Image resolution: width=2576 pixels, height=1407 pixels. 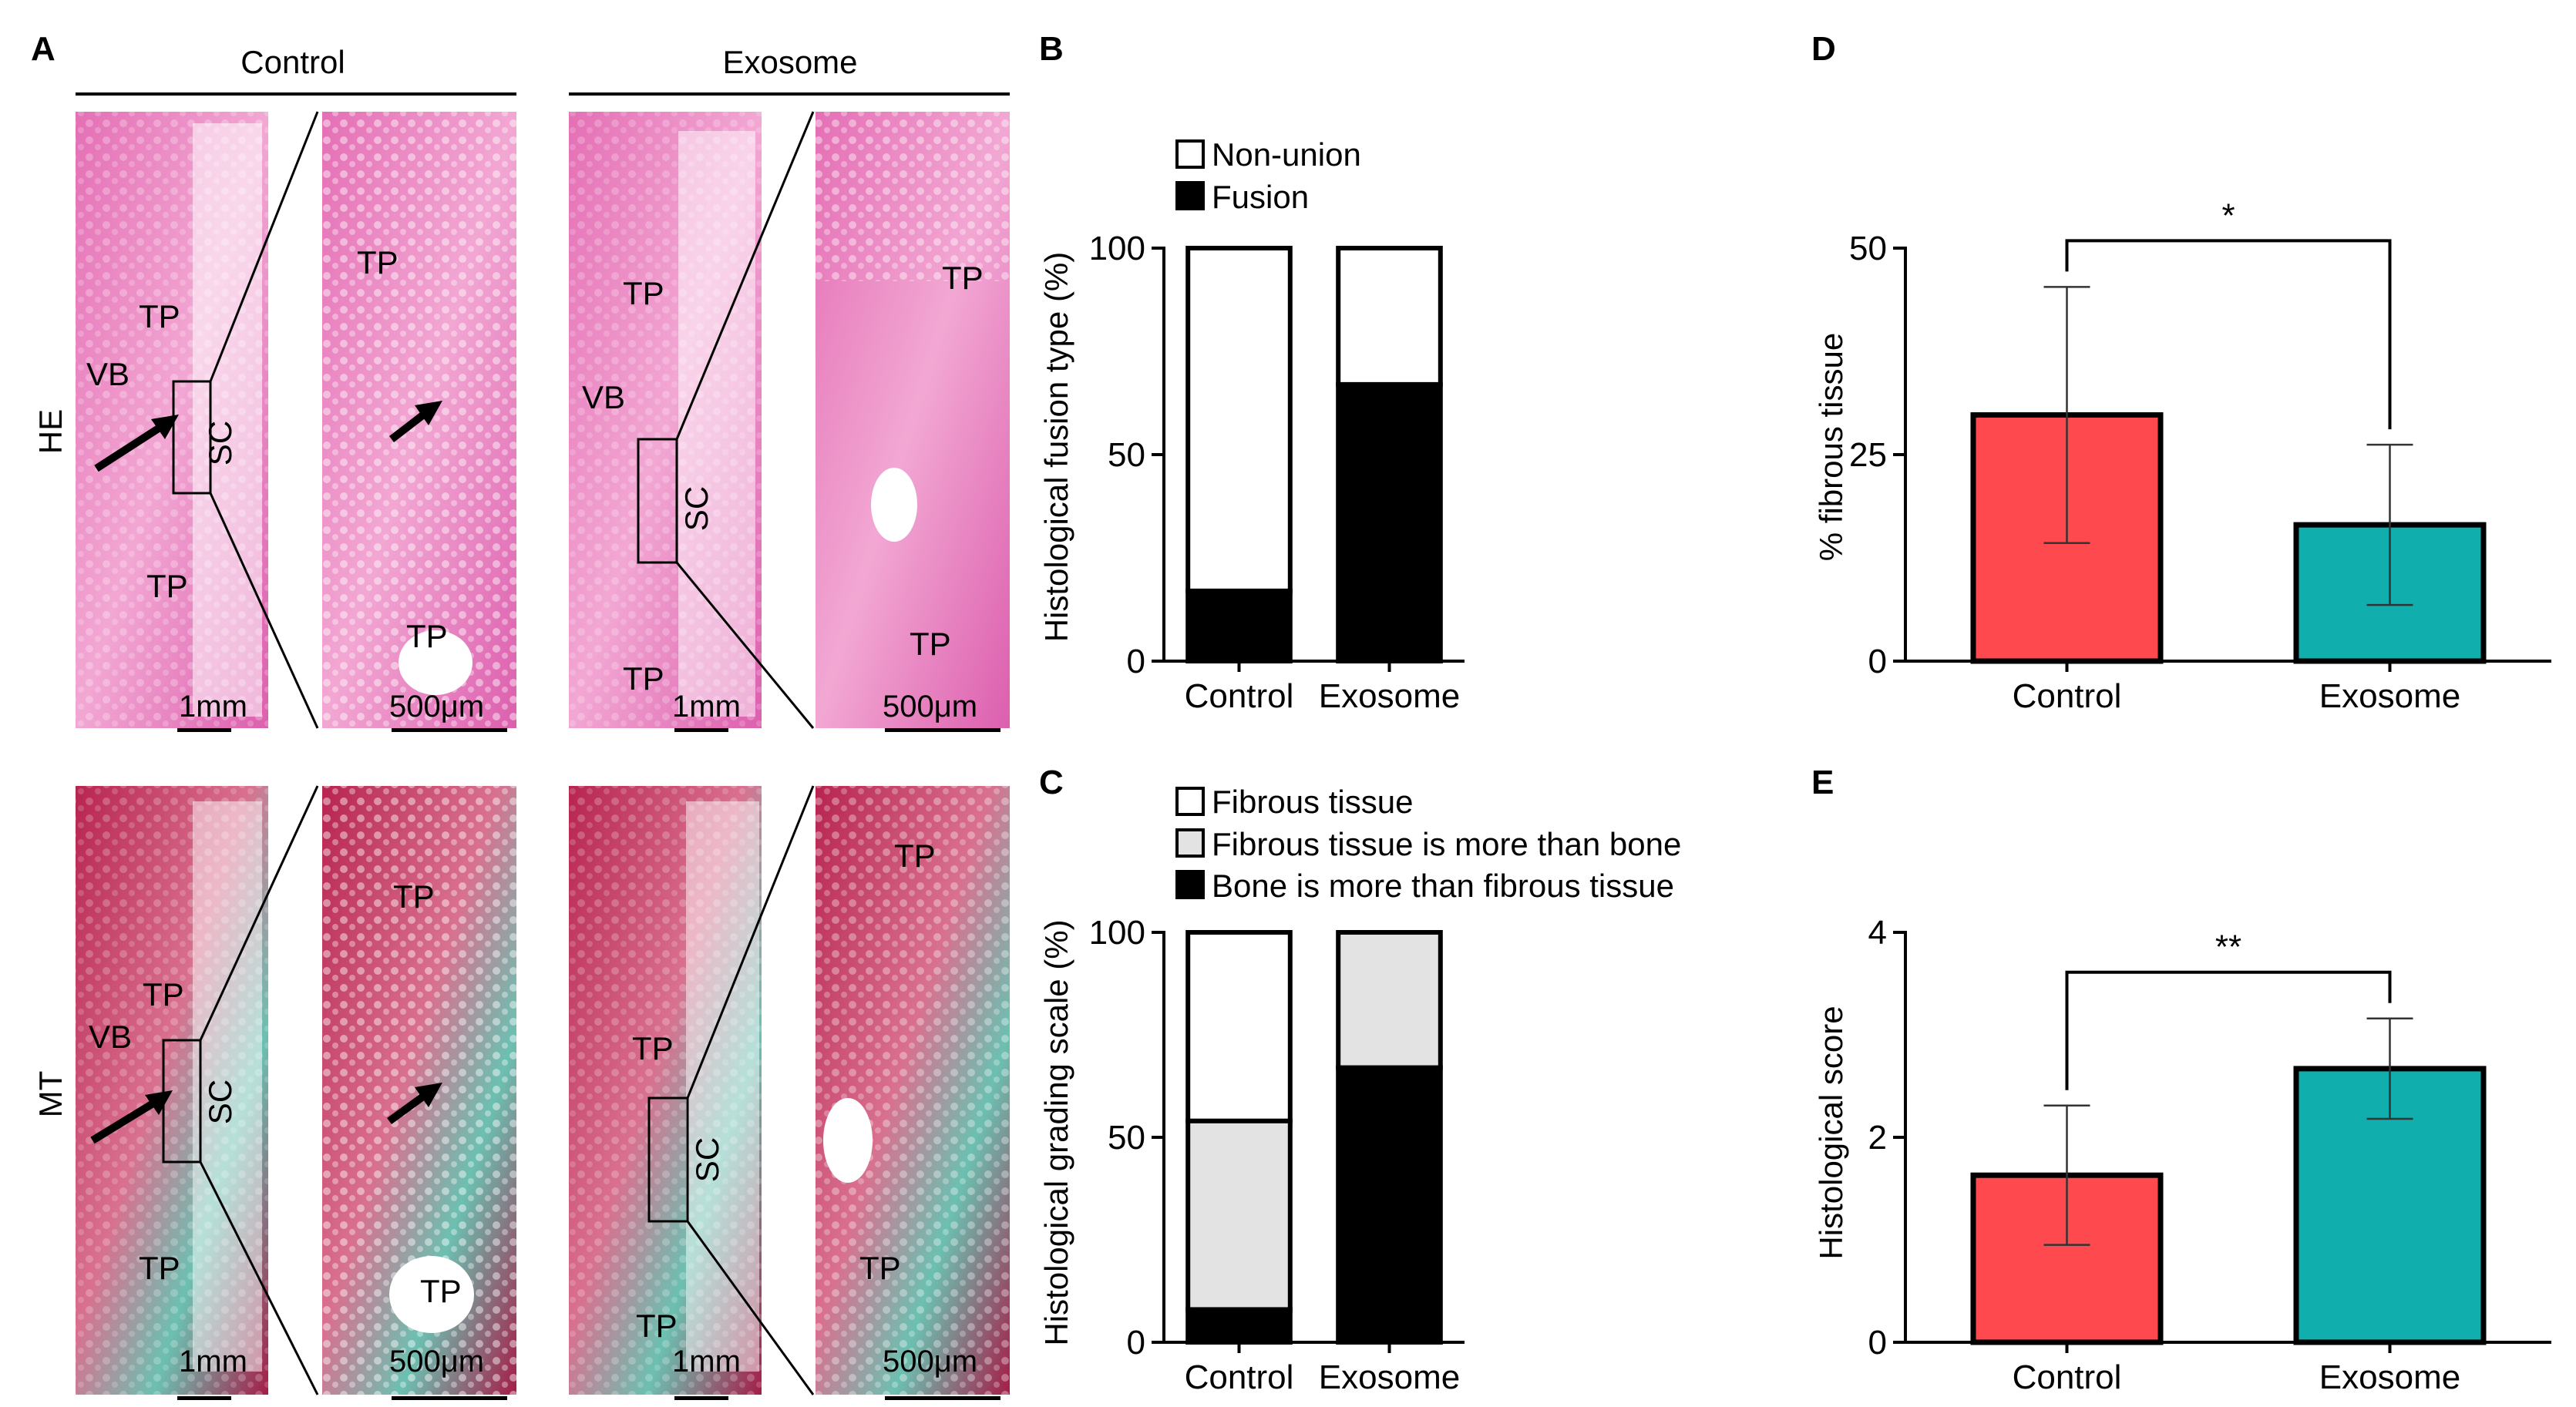 I want to click on significance-bracket, so click(x=2228, y=334).